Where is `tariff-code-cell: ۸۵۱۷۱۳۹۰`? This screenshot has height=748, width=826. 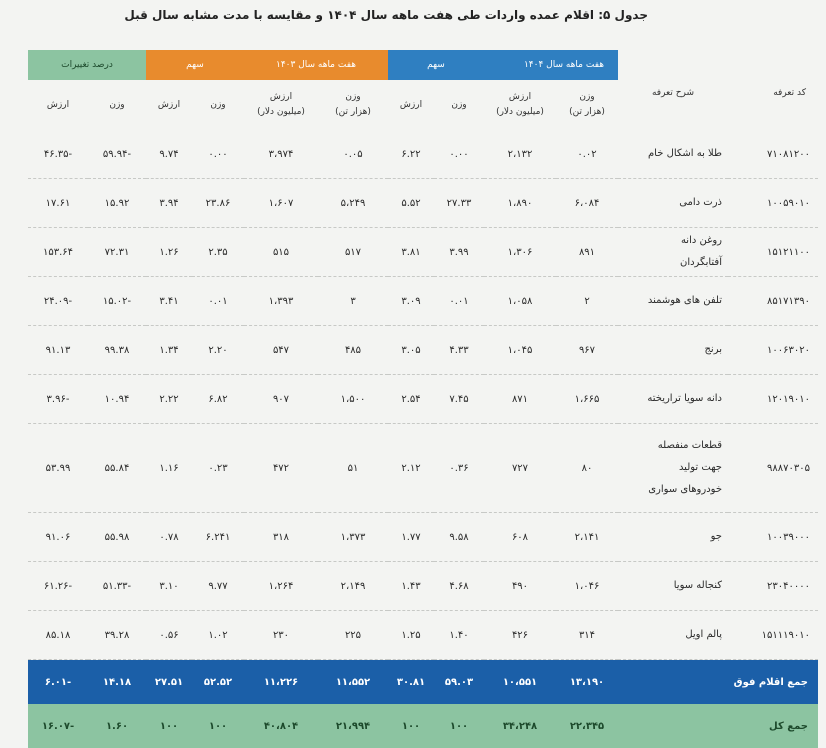
tariff-code-cell: ۸۵۱۷۱۳۹۰ is located at coordinates (773, 301).